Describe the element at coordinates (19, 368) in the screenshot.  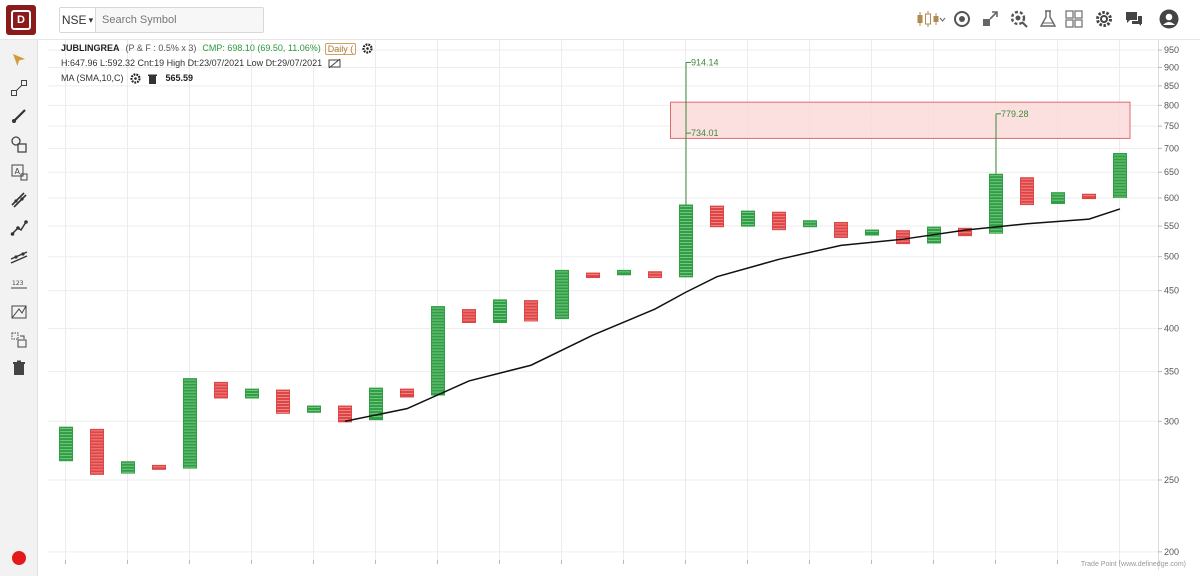
I see `trash-icon` at that location.